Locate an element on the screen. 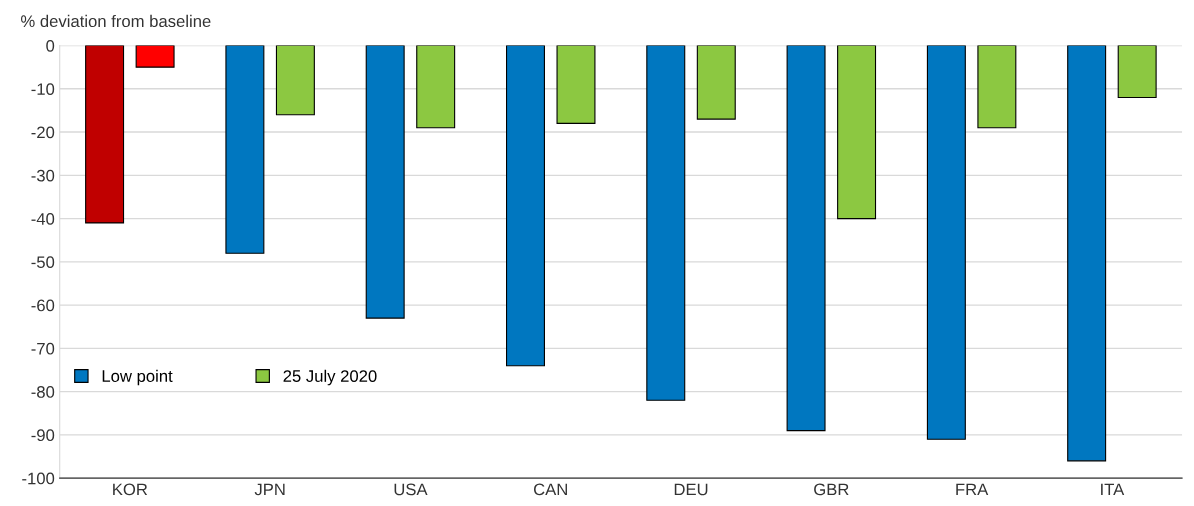 This screenshot has height=506, width=1194. y-tick-label: -20 is located at coordinates (43, 132).